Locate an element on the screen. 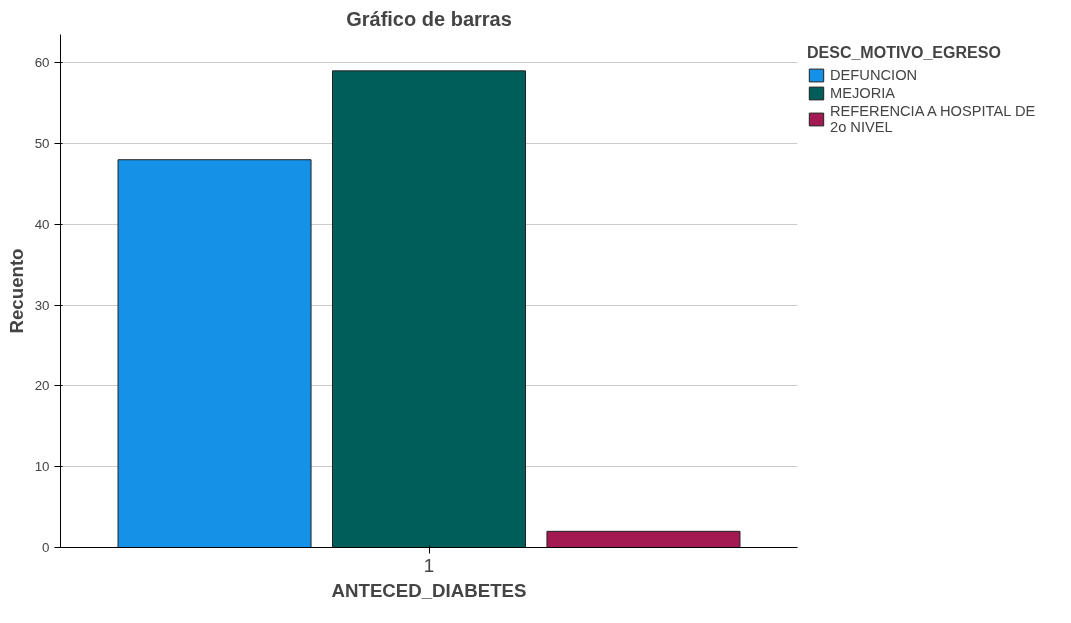  y-tick-label: 0 is located at coordinates (46, 547).